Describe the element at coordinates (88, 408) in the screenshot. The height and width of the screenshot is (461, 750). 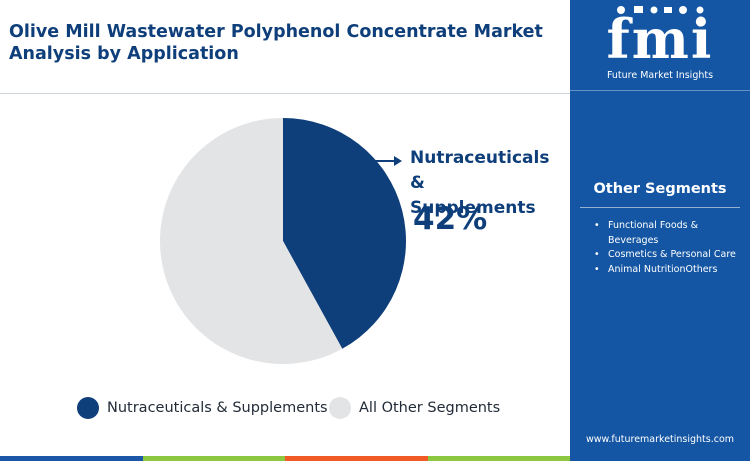
I see `legend-swatch-nutraceuticals` at that location.